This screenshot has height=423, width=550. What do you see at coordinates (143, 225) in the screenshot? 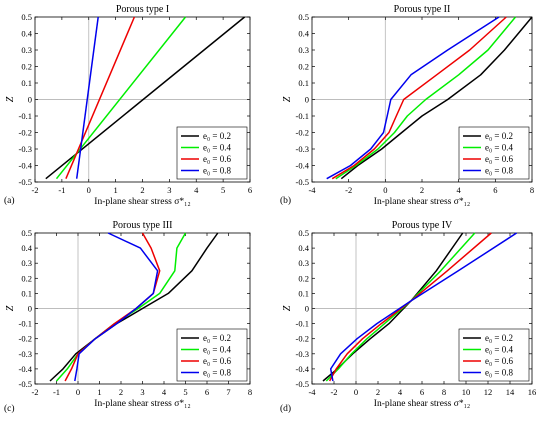
I see `panel-title: Porous type III` at bounding box center [143, 225].